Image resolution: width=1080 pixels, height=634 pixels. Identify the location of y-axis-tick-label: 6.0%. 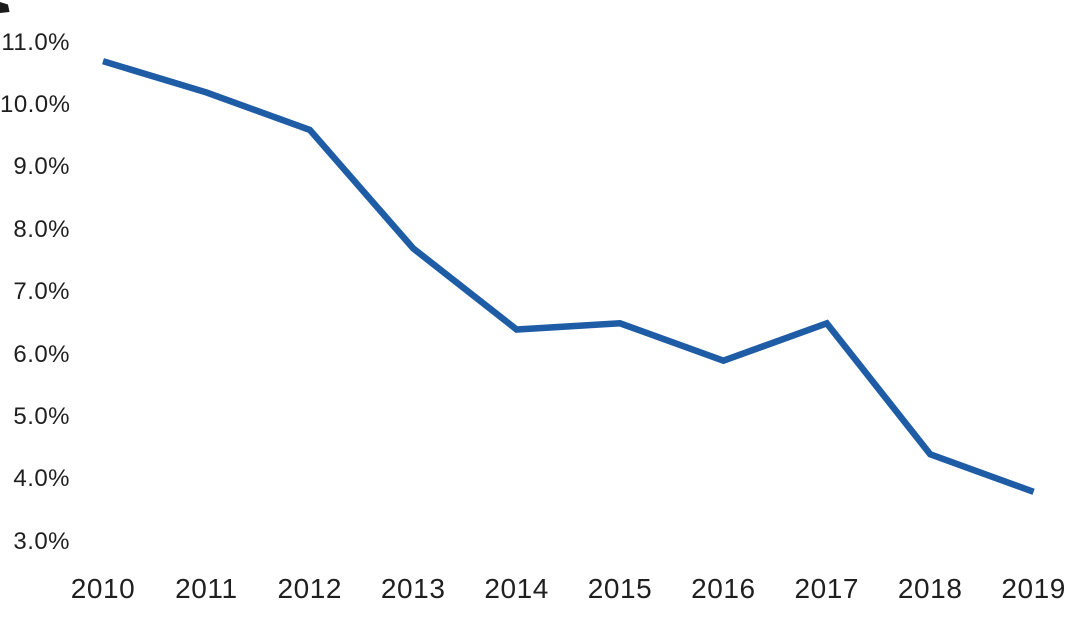
(41, 354).